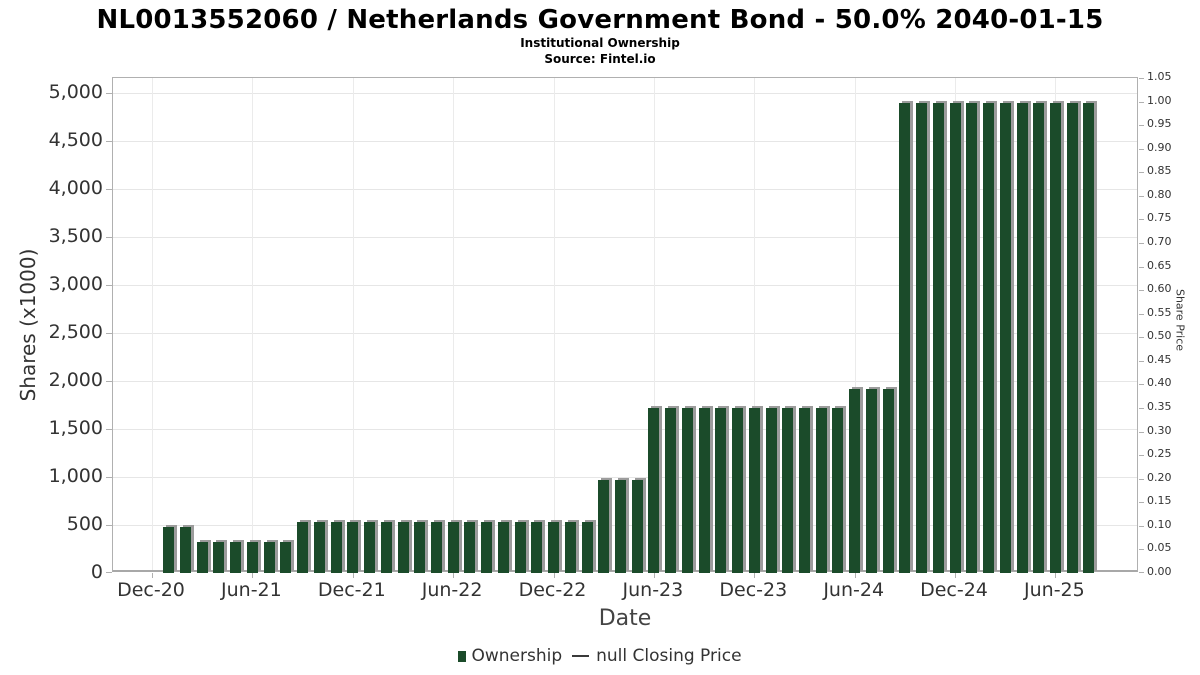 Image resolution: width=1200 pixels, height=675 pixels. What do you see at coordinates (84, 524) in the screenshot?
I see `y-left-tick-label: 500` at bounding box center [84, 524].